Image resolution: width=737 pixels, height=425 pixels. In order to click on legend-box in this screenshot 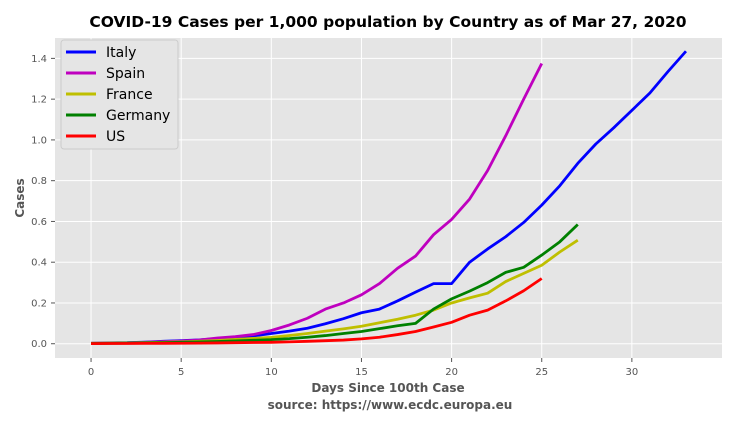, I will do `click(119, 94)`.